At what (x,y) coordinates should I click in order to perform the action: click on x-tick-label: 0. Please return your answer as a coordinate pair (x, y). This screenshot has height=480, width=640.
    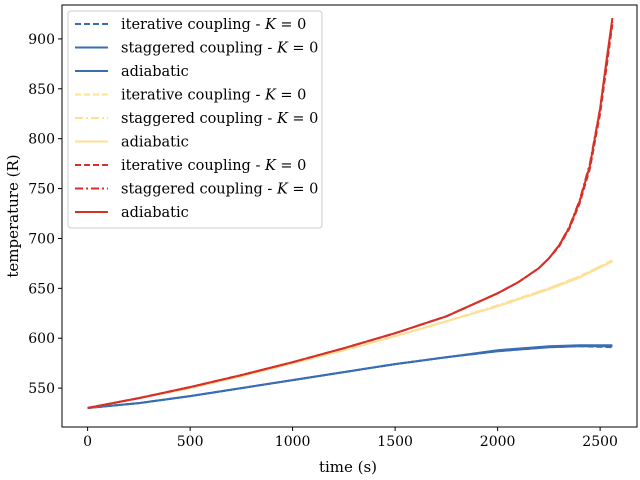
    Looking at the image, I should click on (87, 442).